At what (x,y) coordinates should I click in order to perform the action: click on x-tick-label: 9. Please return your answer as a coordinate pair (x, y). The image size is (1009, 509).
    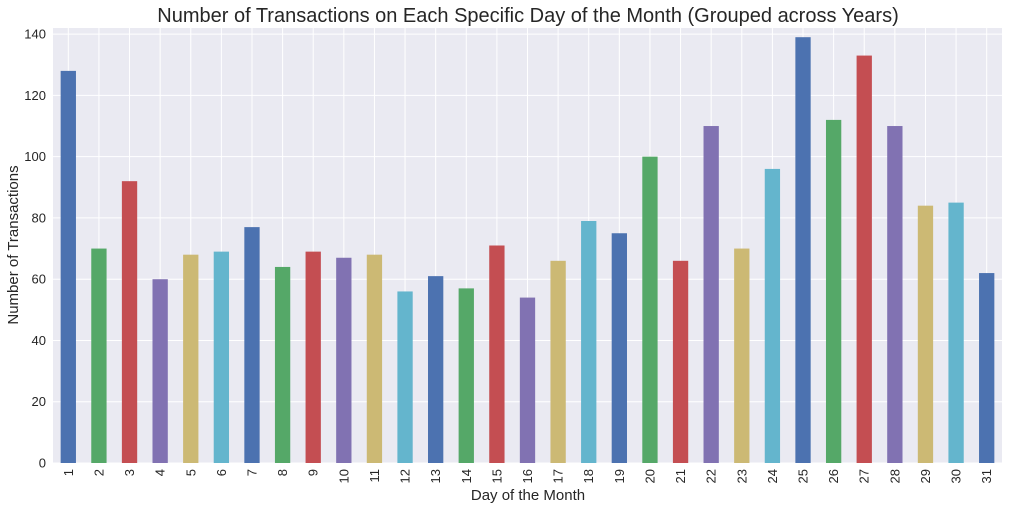
    Looking at the image, I should click on (313, 472).